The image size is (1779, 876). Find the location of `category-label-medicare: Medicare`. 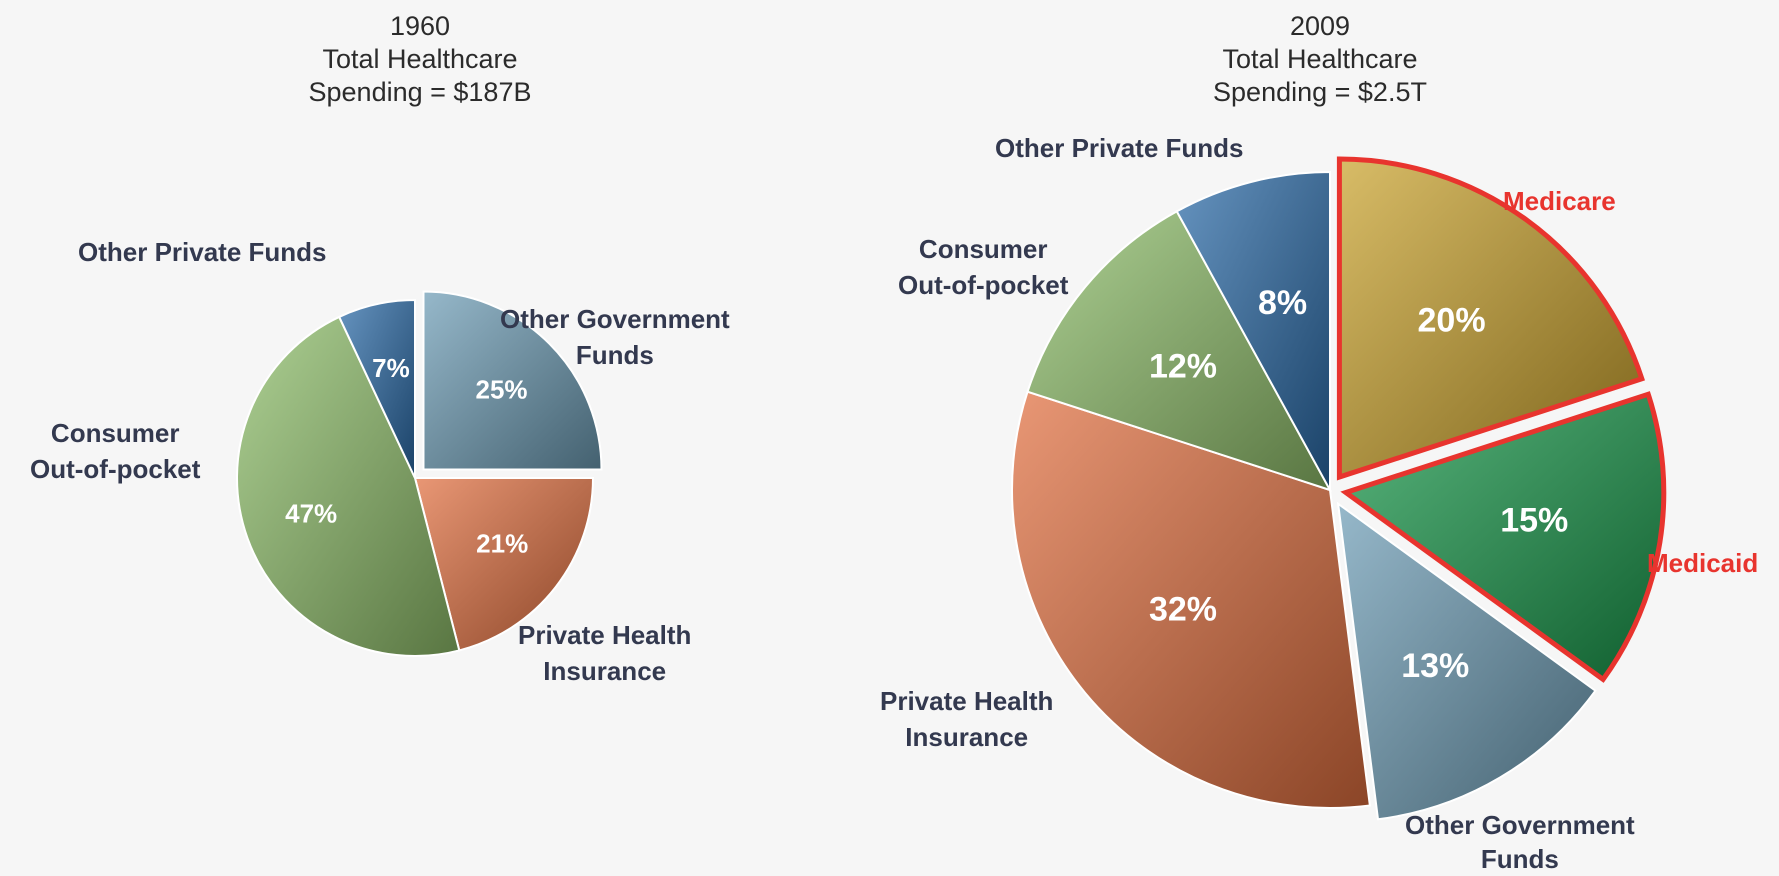

category-label-medicare: Medicare is located at coordinates (1559, 201).